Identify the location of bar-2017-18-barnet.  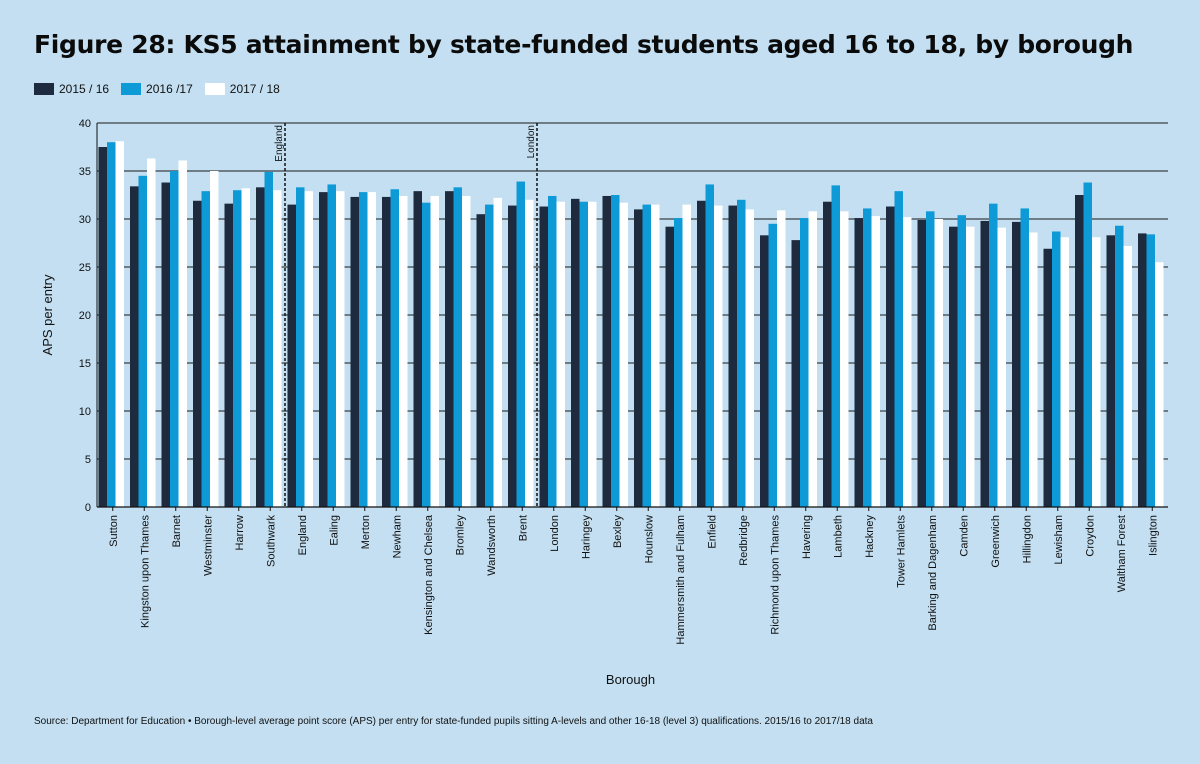
(182, 333).